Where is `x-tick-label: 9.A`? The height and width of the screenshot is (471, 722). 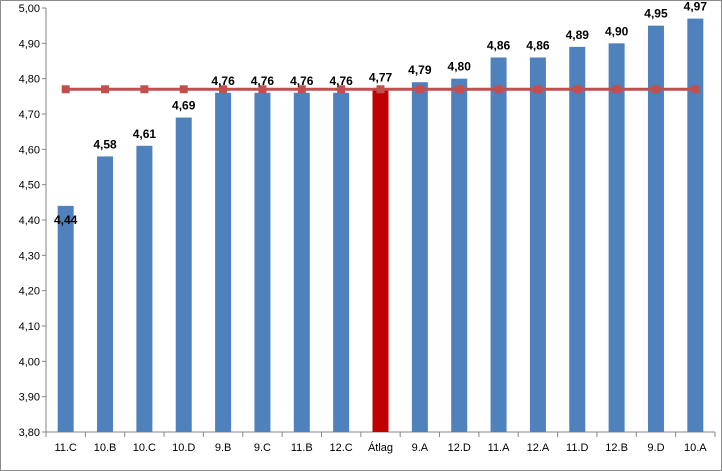 x-tick-label: 9.A is located at coordinates (420, 448).